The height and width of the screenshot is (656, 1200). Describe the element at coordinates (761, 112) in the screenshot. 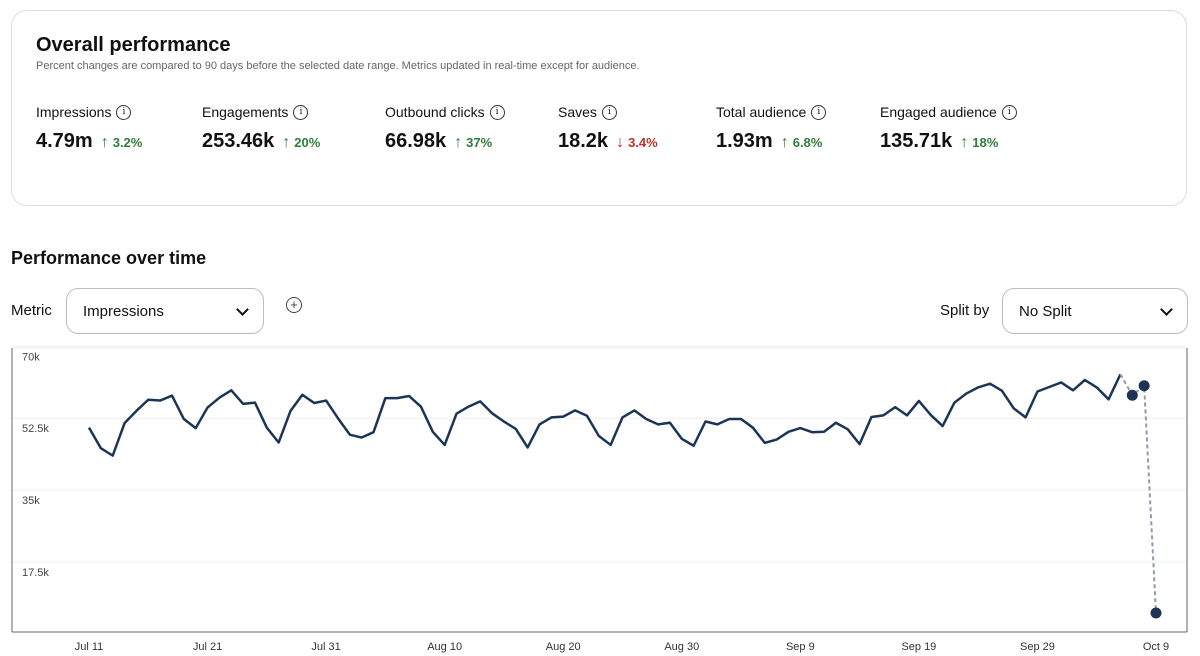

I see `metric-label: Total audience` at that location.